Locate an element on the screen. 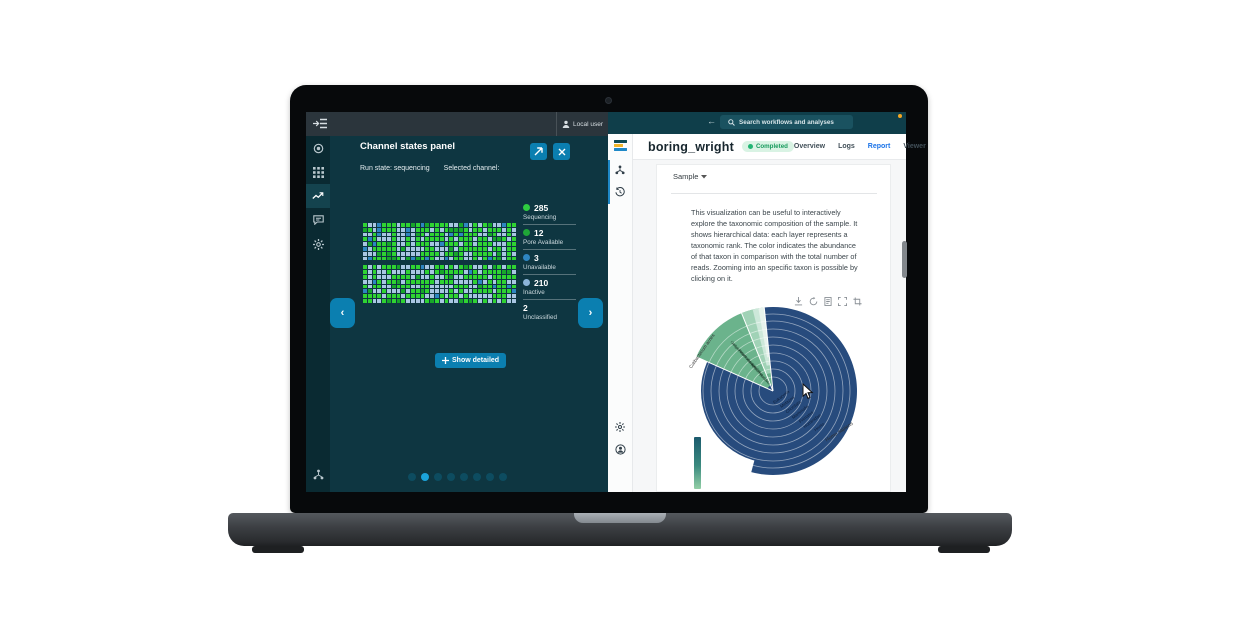  fullscreen-icon is located at coordinates (842, 301).